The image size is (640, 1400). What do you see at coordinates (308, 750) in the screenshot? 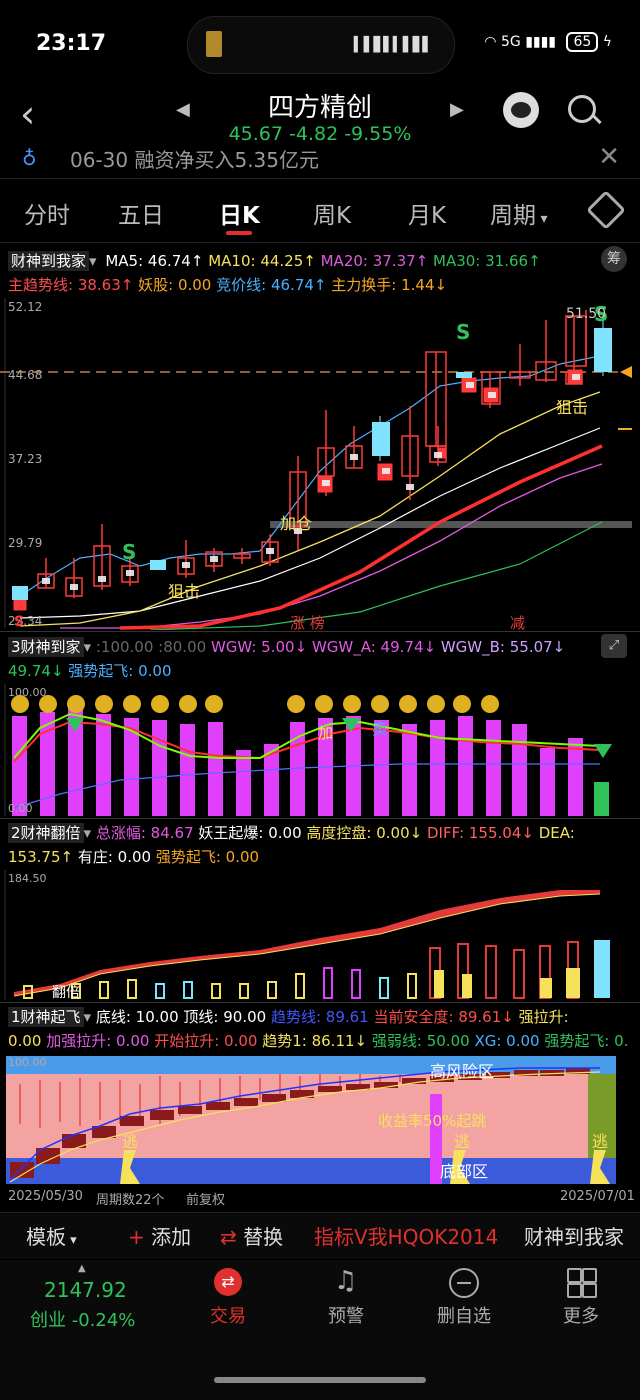
I see `panel3-chart` at bounding box center [308, 750].